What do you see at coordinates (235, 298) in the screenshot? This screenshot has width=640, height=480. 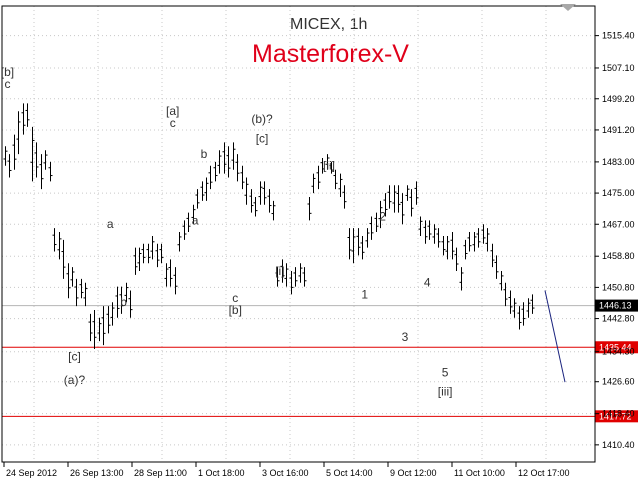 I see `wave-label: c` at bounding box center [235, 298].